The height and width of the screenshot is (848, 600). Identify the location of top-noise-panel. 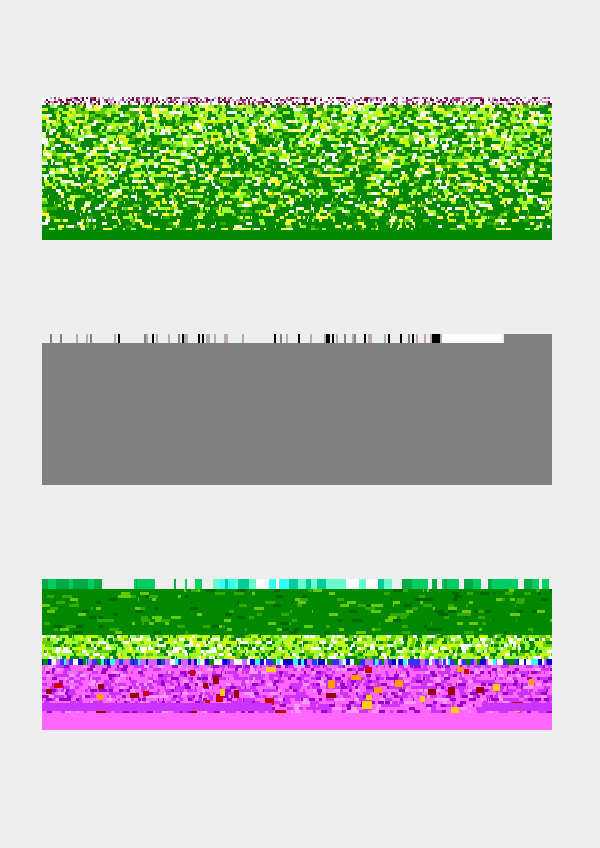
(297, 168).